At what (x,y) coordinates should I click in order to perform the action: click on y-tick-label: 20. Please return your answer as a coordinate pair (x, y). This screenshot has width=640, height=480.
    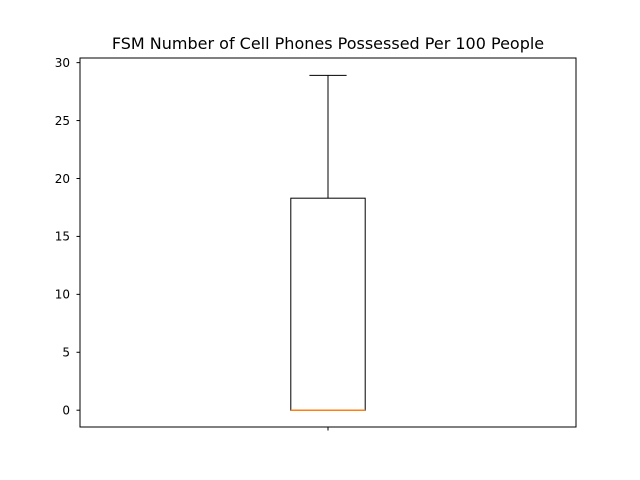
    Looking at the image, I should click on (62, 179).